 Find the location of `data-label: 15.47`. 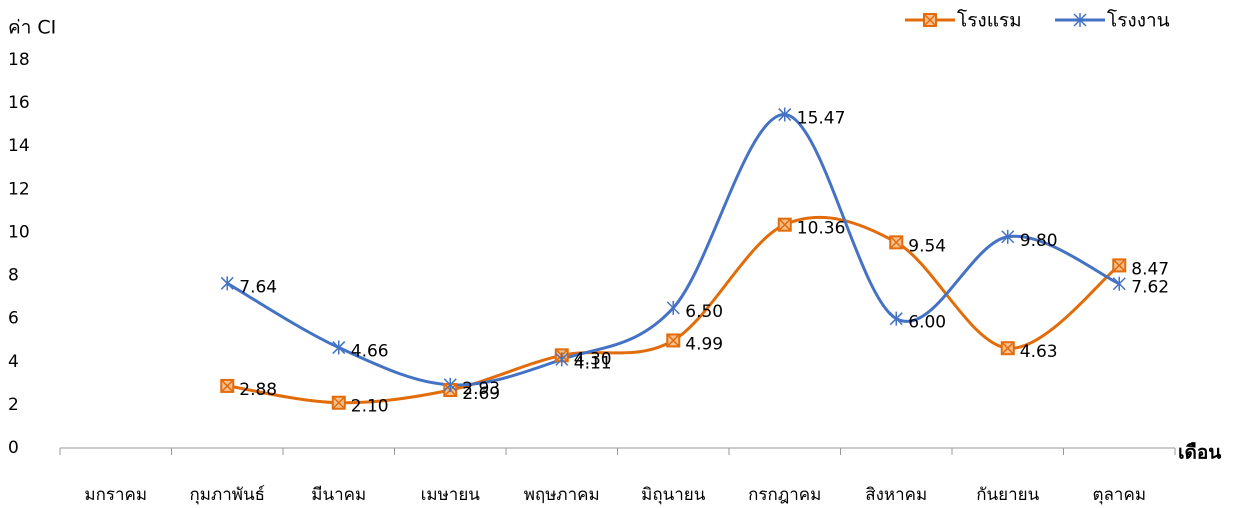

data-label: 15.47 is located at coordinates (821, 119).